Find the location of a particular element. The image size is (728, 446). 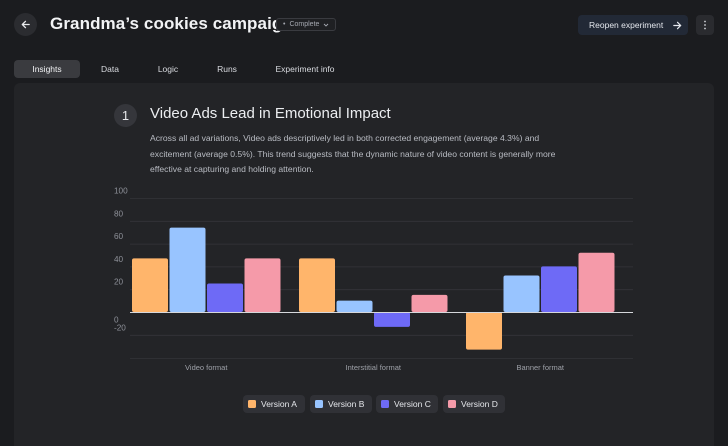

arrow-left-icon is located at coordinates (25, 24).